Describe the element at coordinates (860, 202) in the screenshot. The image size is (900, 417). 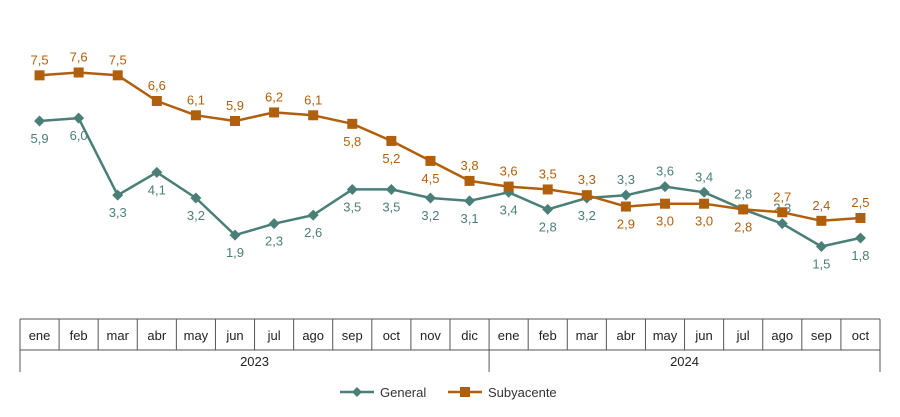
I see `data-label: 2,5` at that location.